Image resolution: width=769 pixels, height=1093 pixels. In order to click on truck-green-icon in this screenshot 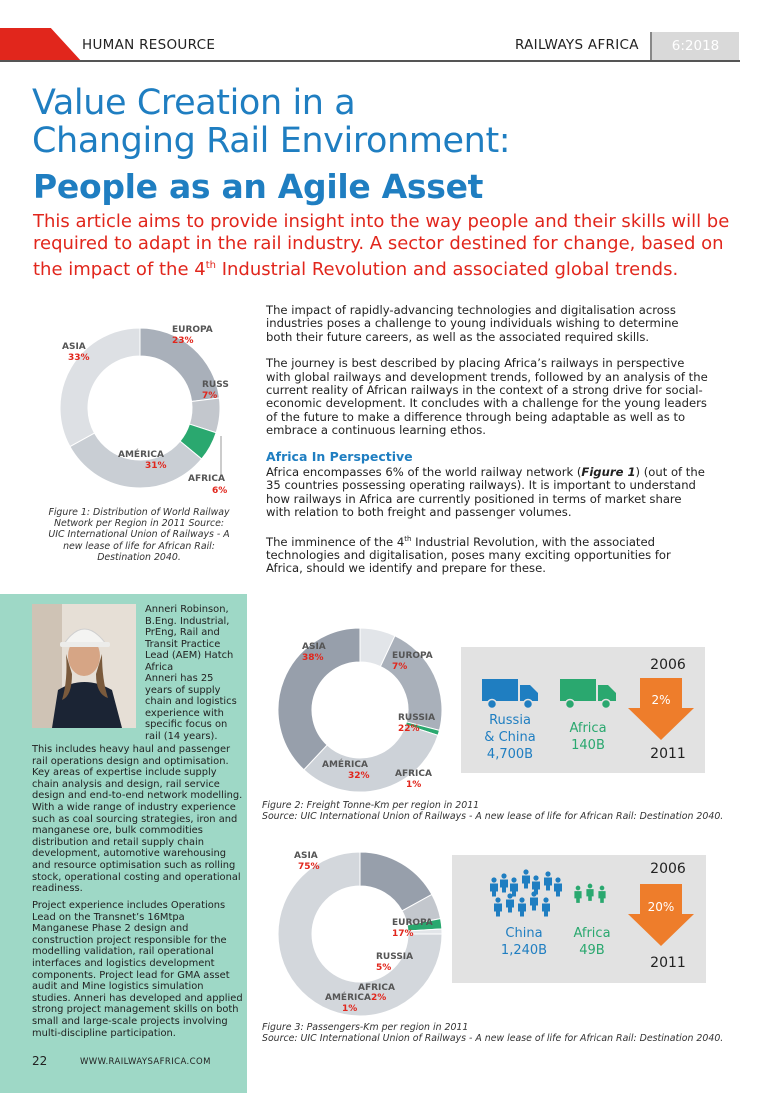, I will do `click(588, 694)`.